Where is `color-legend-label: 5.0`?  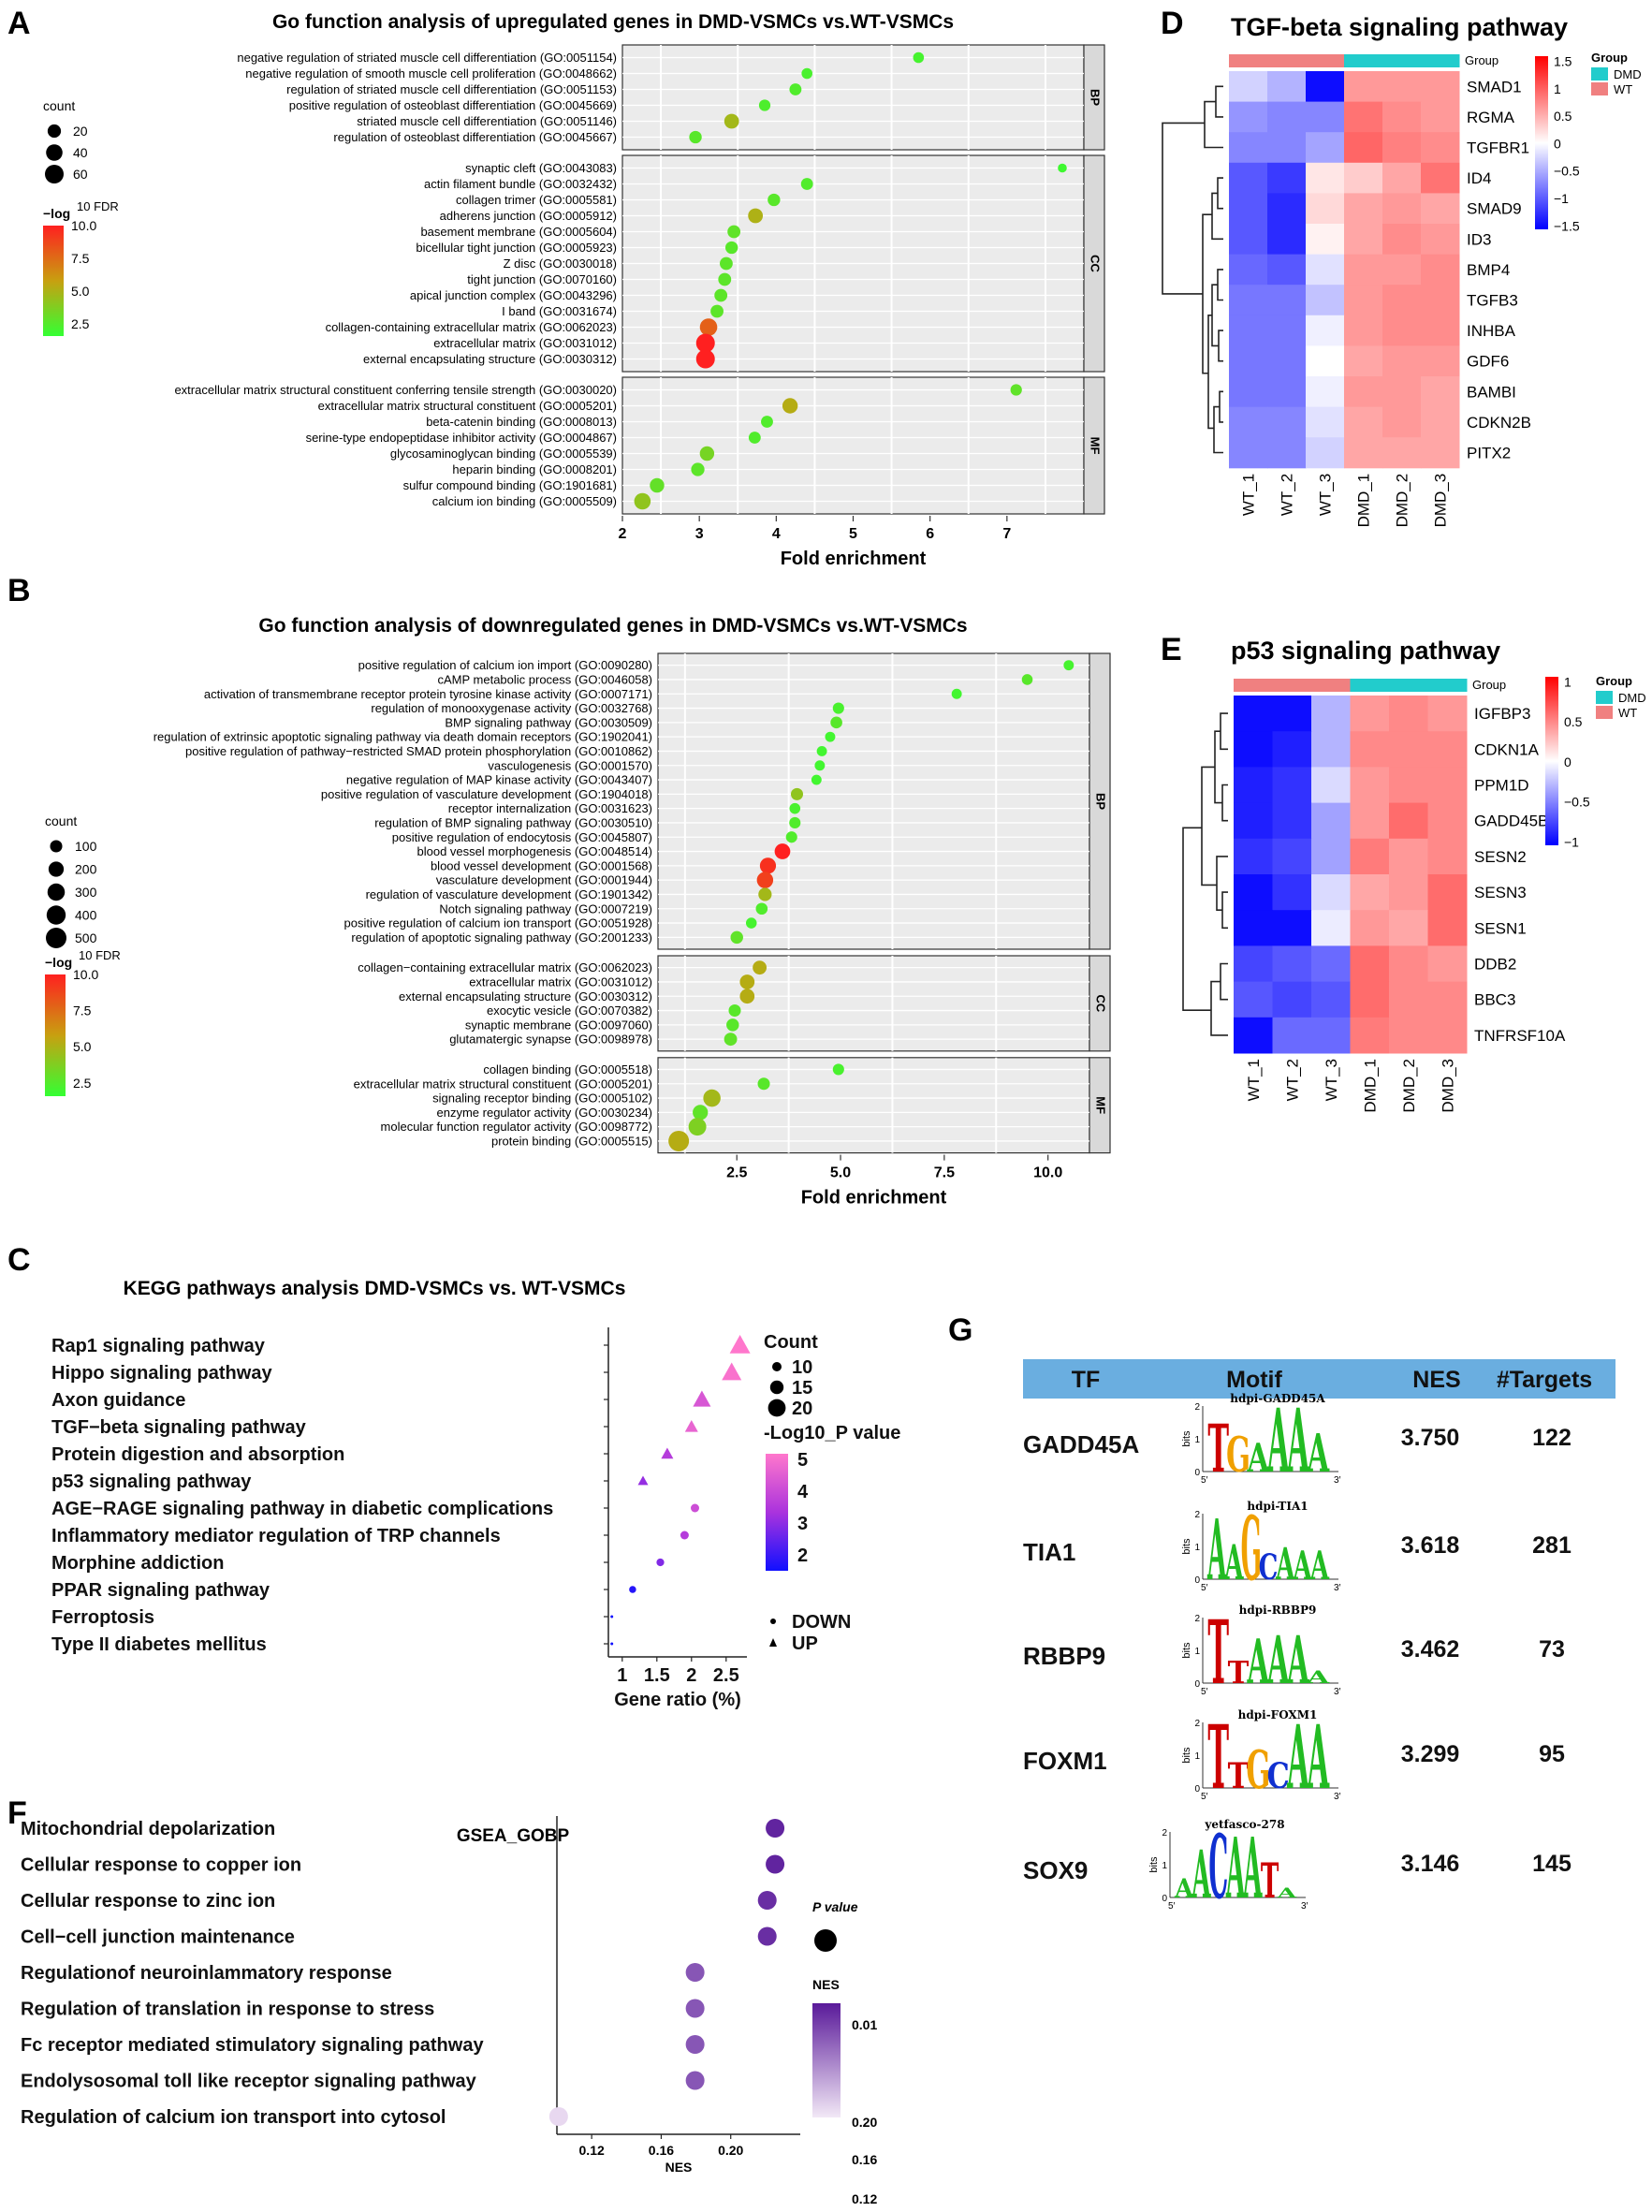 color-legend-label: 5.0 is located at coordinates (81, 291).